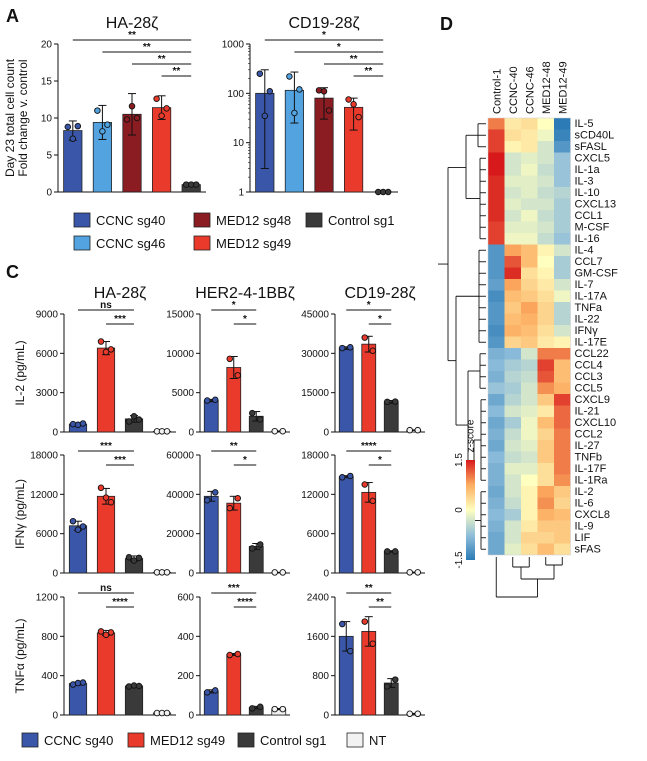  Describe the element at coordinates (185, 637) in the screenshot. I see `y-tick-label: 400` at that location.